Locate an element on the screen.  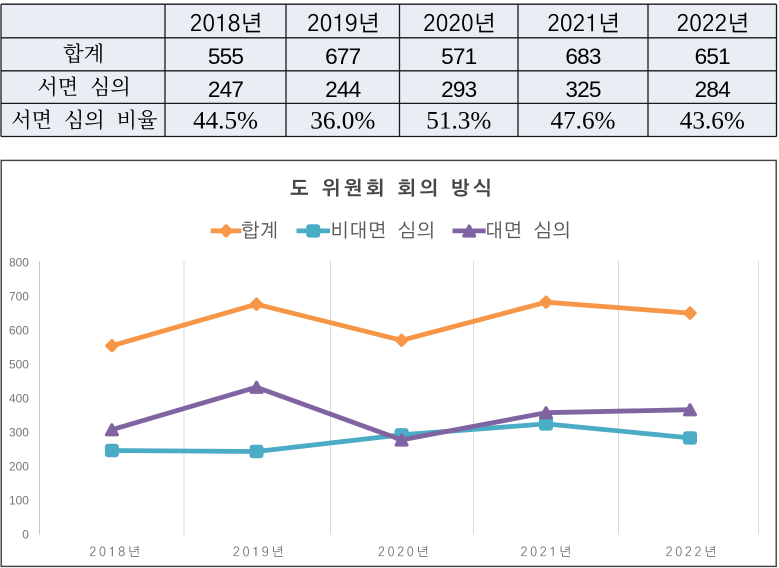
svg-text: 44.5% is located at coordinates (225, 121).